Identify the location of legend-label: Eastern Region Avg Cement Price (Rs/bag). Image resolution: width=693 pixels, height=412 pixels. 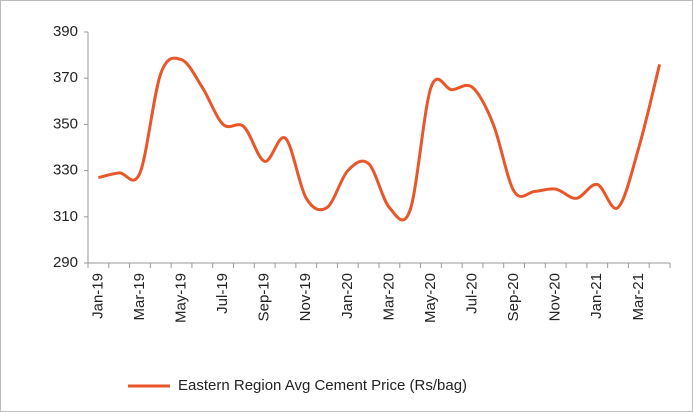
(322, 385).